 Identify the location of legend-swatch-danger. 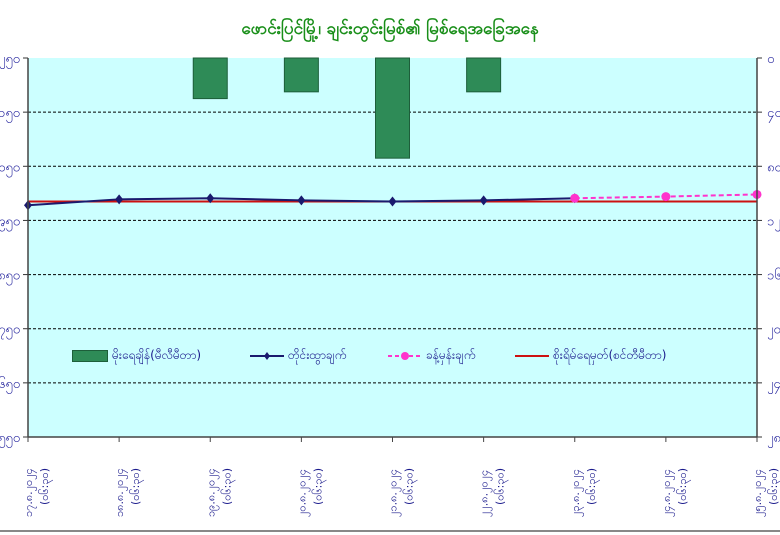
(532, 356).